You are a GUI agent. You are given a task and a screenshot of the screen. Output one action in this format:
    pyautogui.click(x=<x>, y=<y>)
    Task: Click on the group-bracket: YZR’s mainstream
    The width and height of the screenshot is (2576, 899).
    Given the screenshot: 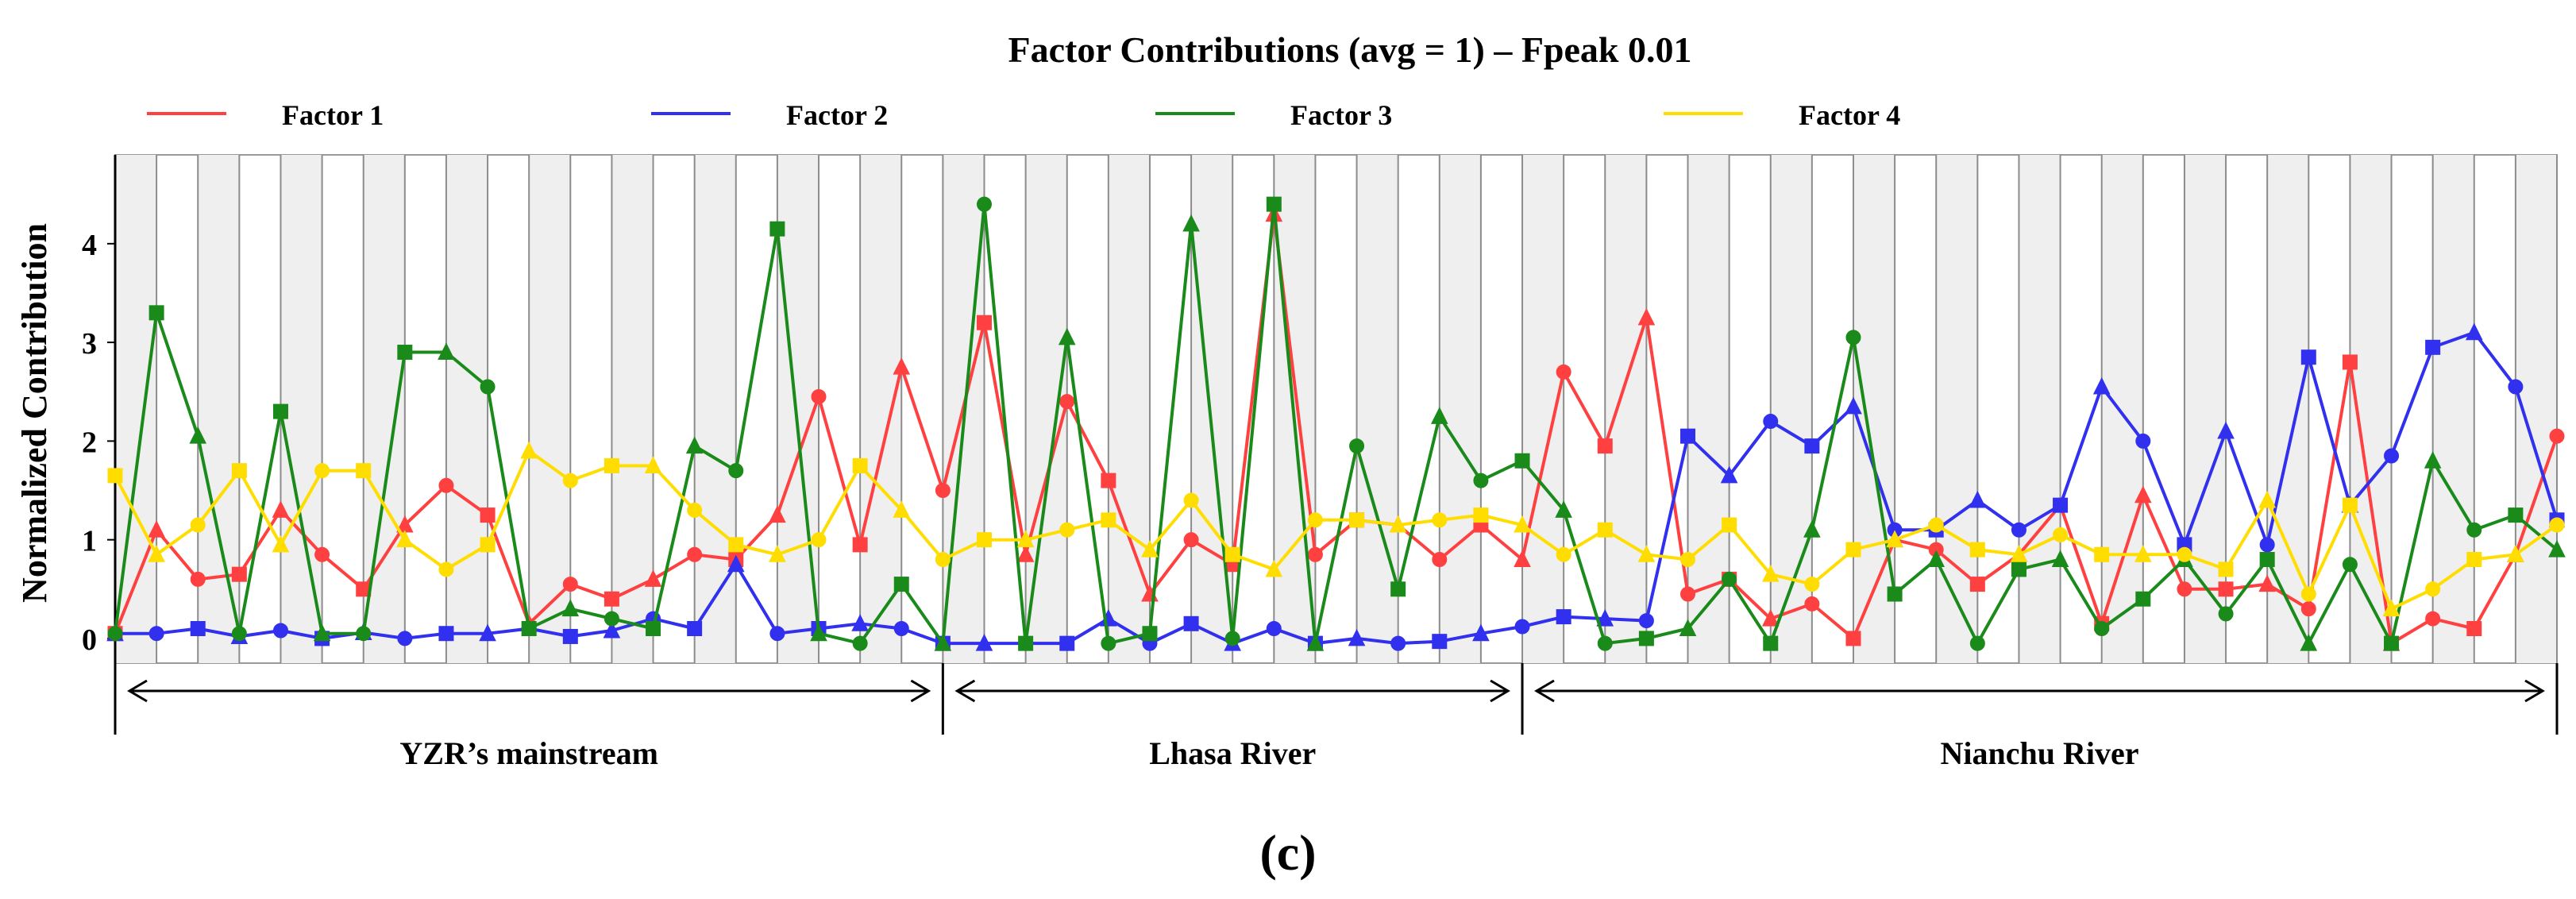 What is the action you would take?
    pyautogui.click(x=529, y=725)
    